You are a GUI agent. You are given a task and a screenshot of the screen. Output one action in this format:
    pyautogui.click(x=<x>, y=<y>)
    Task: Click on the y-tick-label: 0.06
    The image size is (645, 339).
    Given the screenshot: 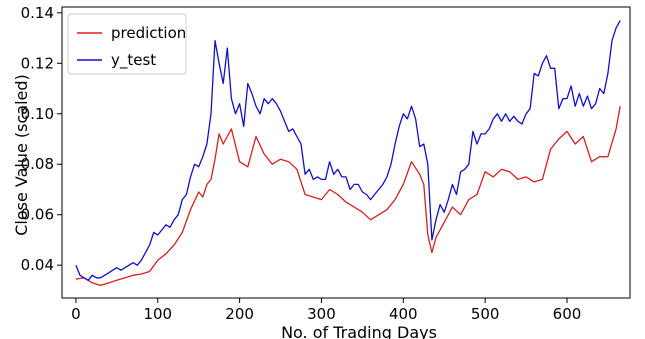 What is the action you would take?
    pyautogui.click(x=37, y=215)
    